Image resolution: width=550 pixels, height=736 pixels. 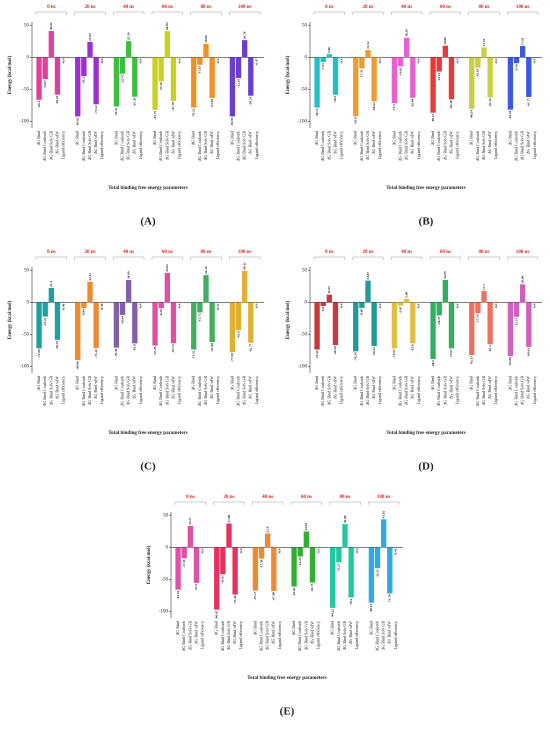 What do you see at coordinates (478, 318) in the screenshot?
I see `value-label: -17.14` at bounding box center [478, 318].